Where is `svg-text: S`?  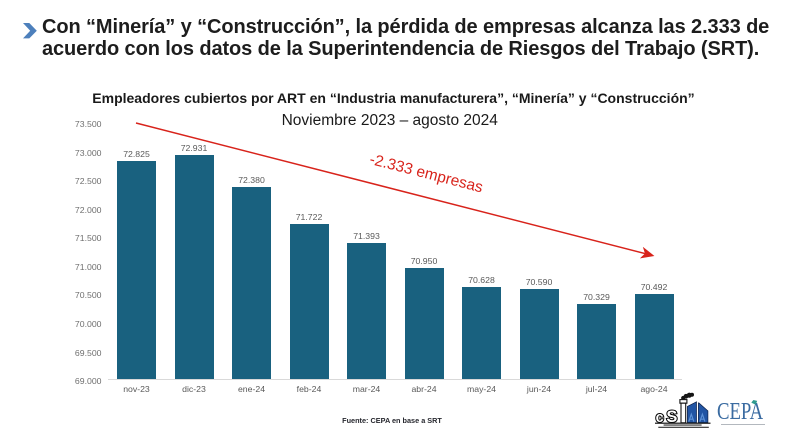
svg-text: S is located at coordinates (671, 417).